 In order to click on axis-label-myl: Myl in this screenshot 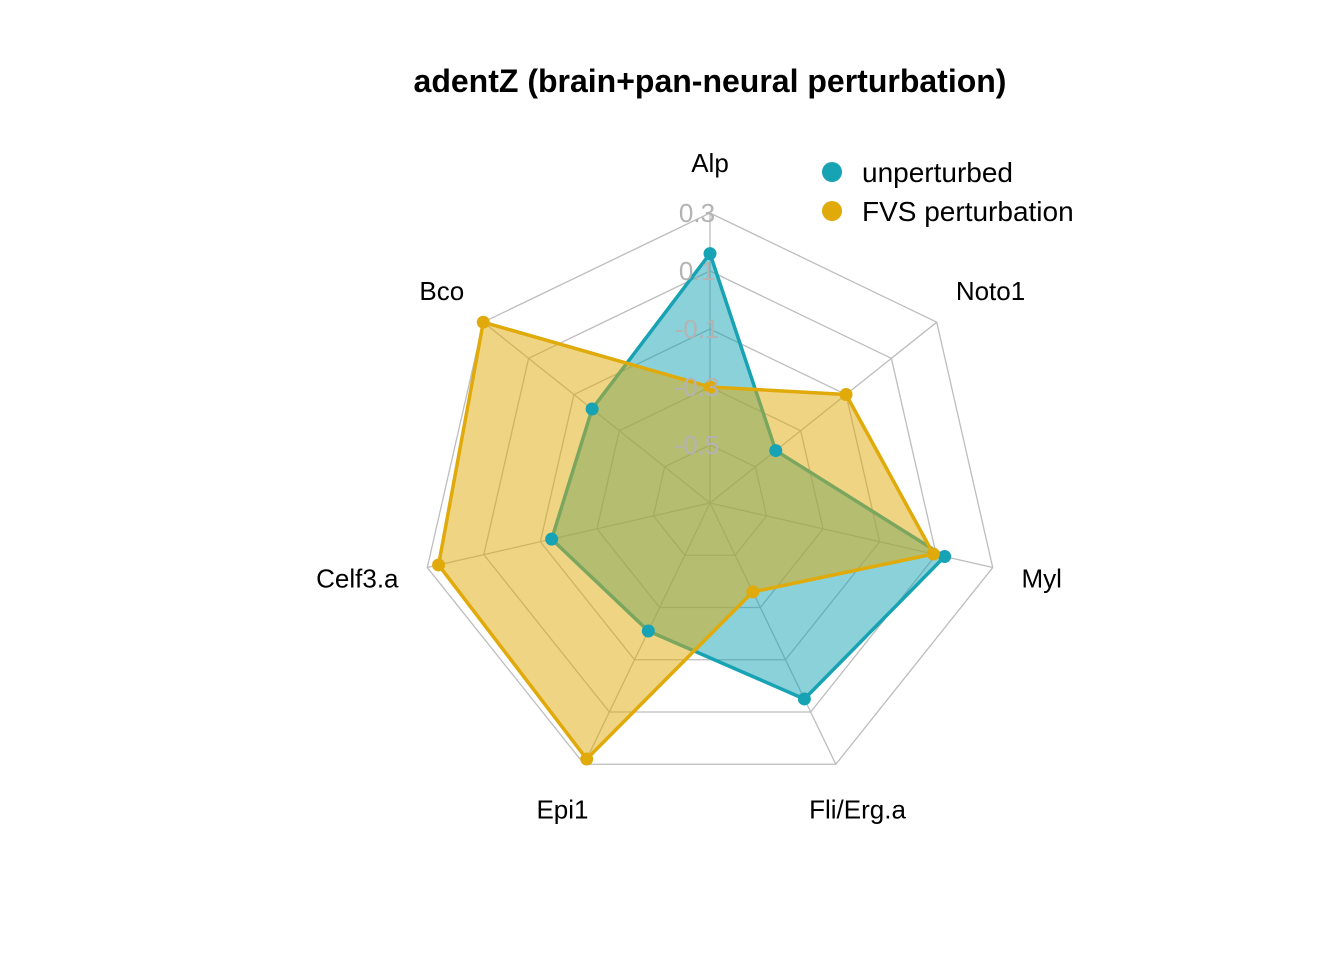, I will do `click(1041, 579)`.